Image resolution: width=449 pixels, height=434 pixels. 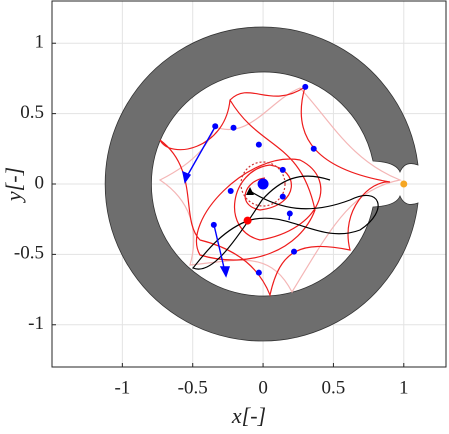 What do you see at coordinates (236, 202) in the screenshot?
I see `arrows` at bounding box center [236, 202].